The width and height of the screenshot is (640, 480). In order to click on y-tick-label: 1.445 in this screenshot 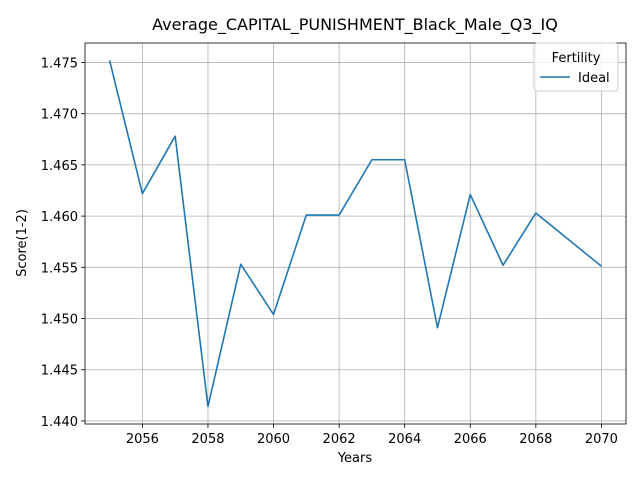, I will do `click(59, 371)`.